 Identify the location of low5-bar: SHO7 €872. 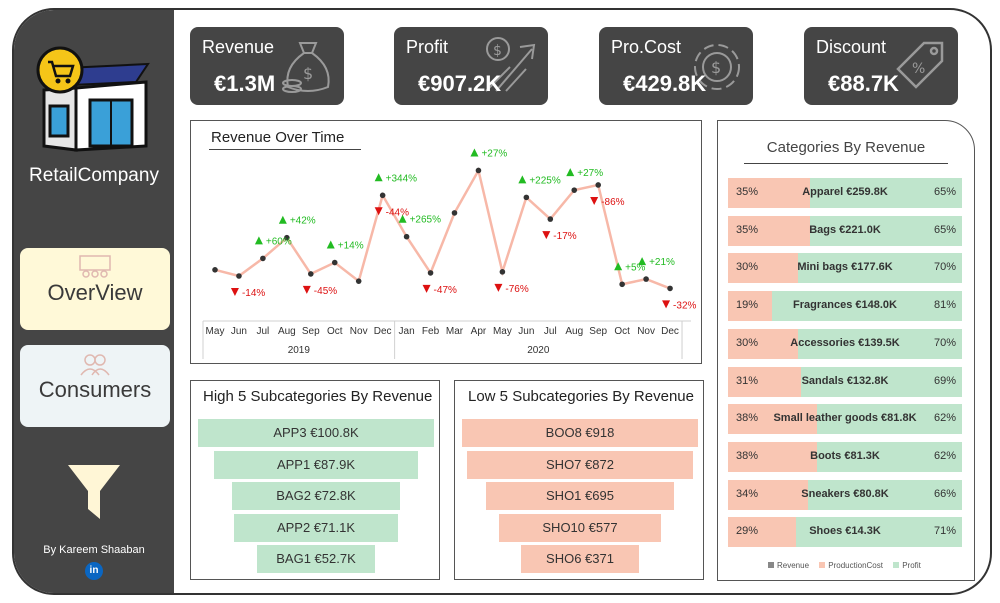
(580, 464).